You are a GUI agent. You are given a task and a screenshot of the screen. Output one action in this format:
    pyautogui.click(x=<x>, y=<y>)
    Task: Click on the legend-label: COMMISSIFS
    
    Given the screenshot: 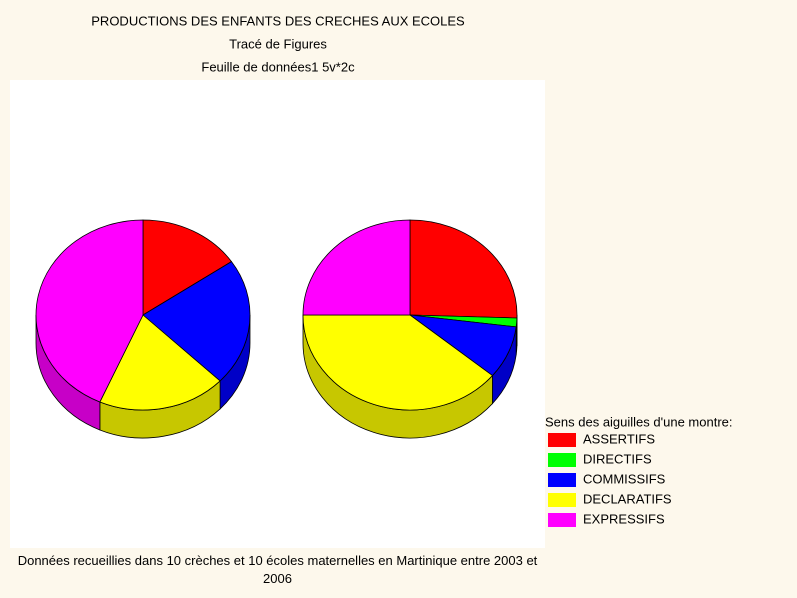 What is the action you would take?
    pyautogui.click(x=624, y=478)
    